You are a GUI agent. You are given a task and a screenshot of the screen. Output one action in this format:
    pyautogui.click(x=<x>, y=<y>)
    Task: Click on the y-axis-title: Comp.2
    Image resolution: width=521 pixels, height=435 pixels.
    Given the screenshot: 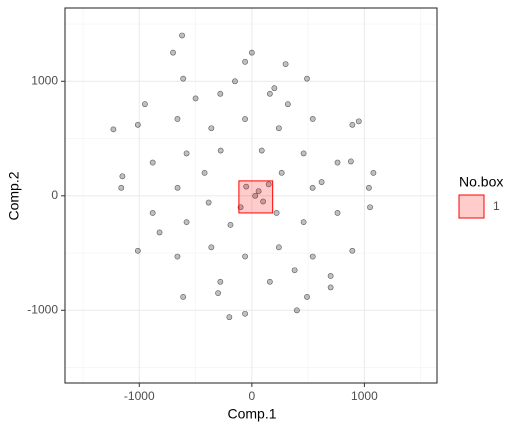 What is the action you would take?
    pyautogui.click(x=14, y=195)
    